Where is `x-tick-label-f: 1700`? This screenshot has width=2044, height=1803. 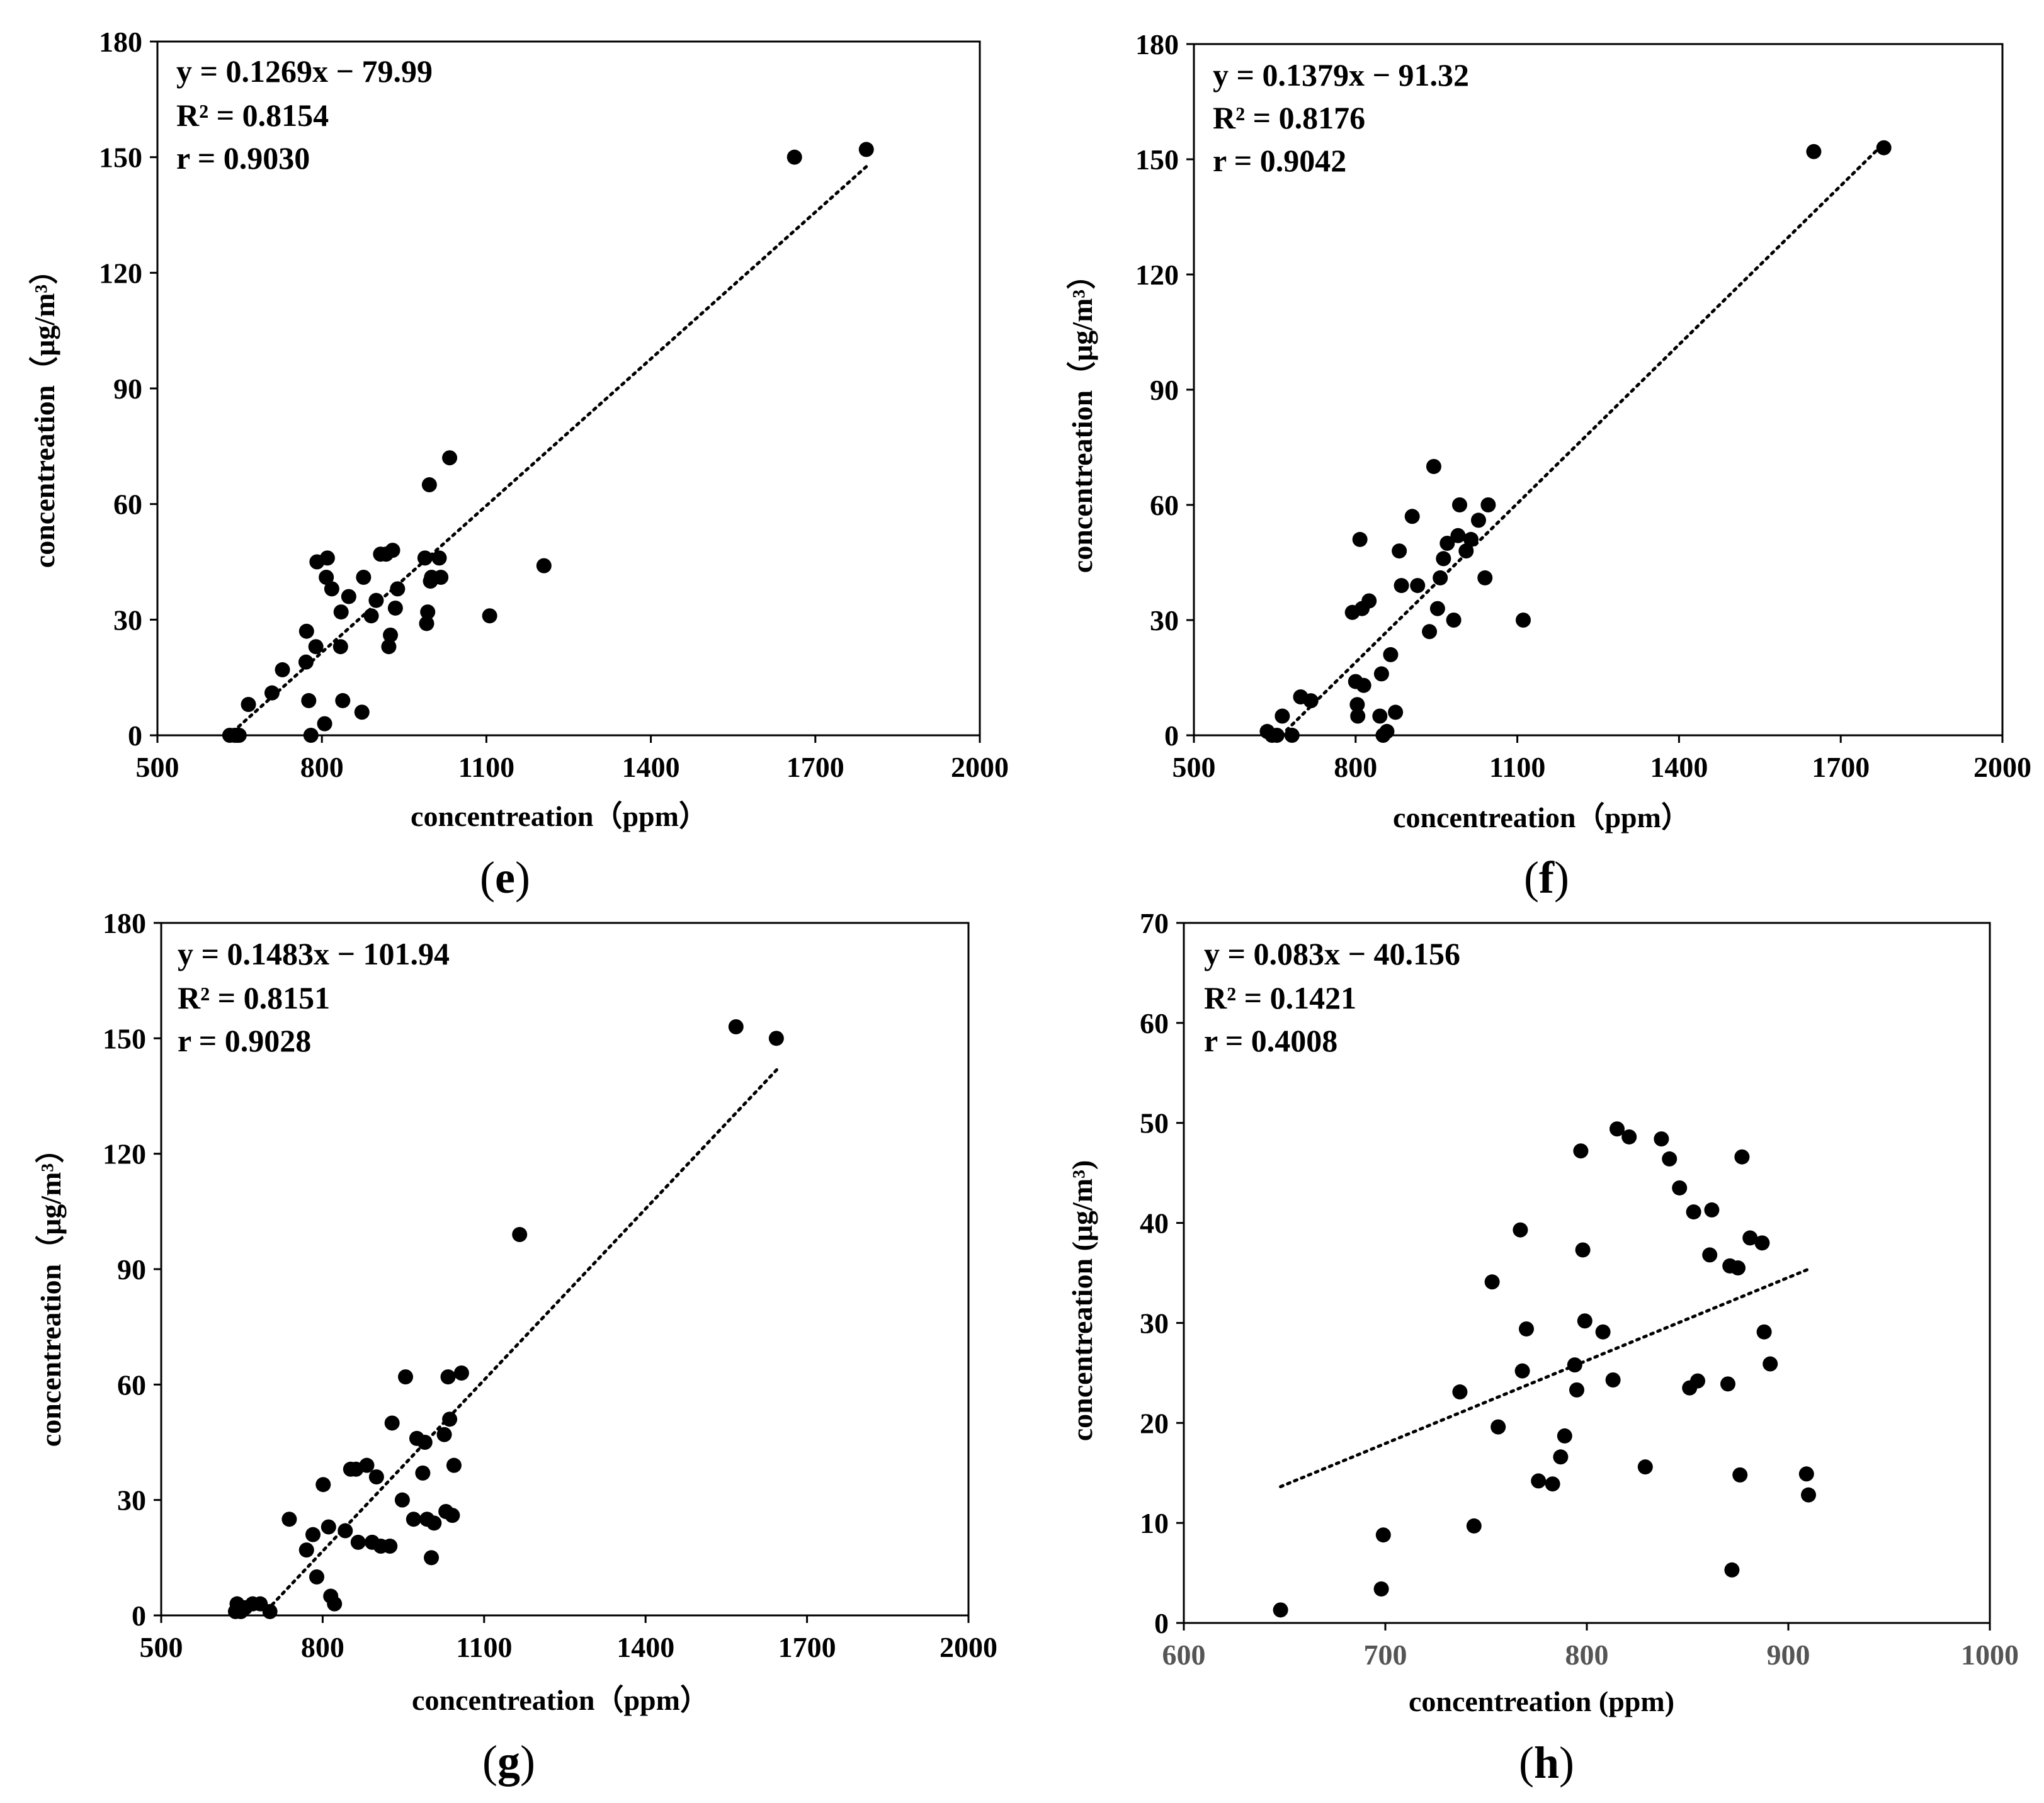
x-tick-label-f: 1700 is located at coordinates (1841, 767).